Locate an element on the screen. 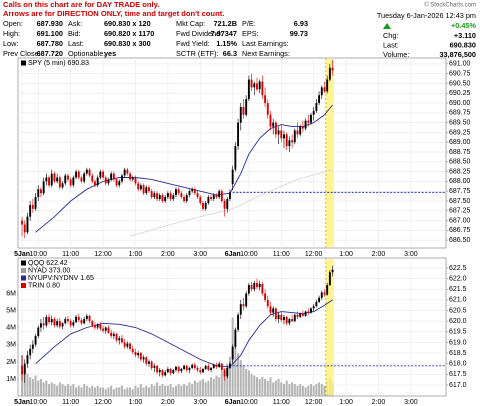 The height and width of the screenshot is (406, 480). volume-tick-label: 5M is located at coordinates (11, 311).